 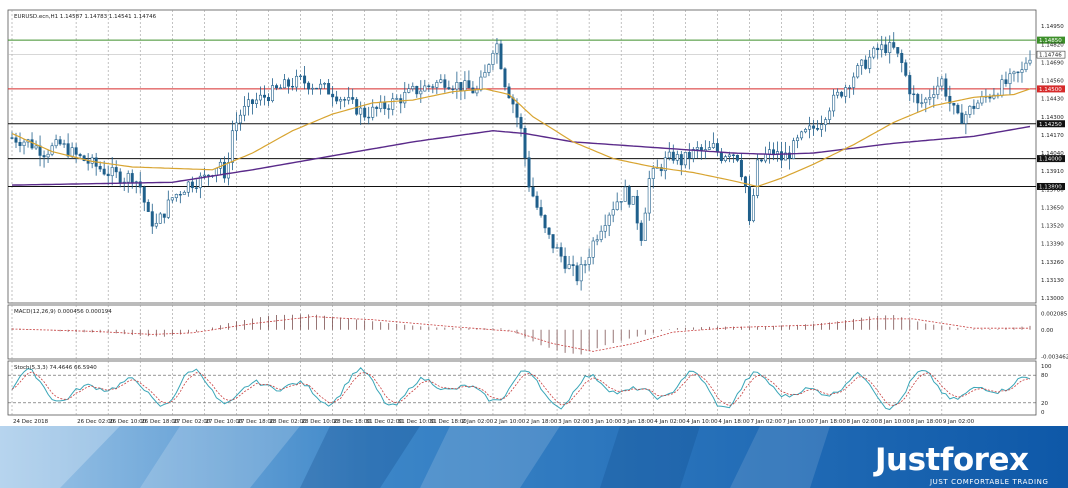 I want to click on price-tag, so click(x=1051, y=54).